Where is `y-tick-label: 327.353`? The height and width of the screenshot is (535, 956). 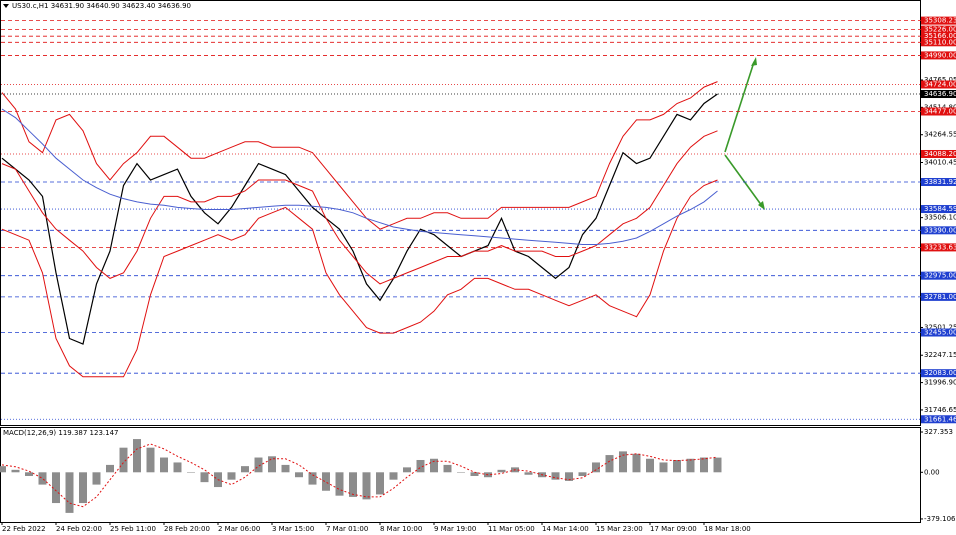 y-tick-label: 327.353 is located at coordinates (938, 432).